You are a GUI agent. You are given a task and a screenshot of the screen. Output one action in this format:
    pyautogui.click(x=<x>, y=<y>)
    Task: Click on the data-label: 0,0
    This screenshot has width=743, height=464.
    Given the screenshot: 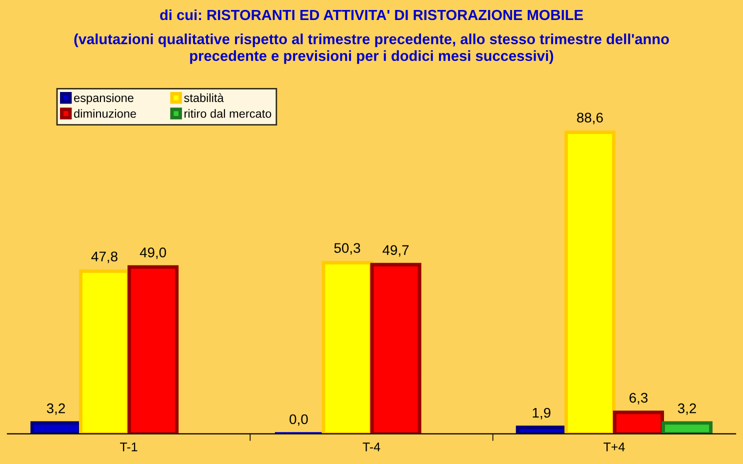 What is the action you would take?
    pyautogui.click(x=299, y=420)
    